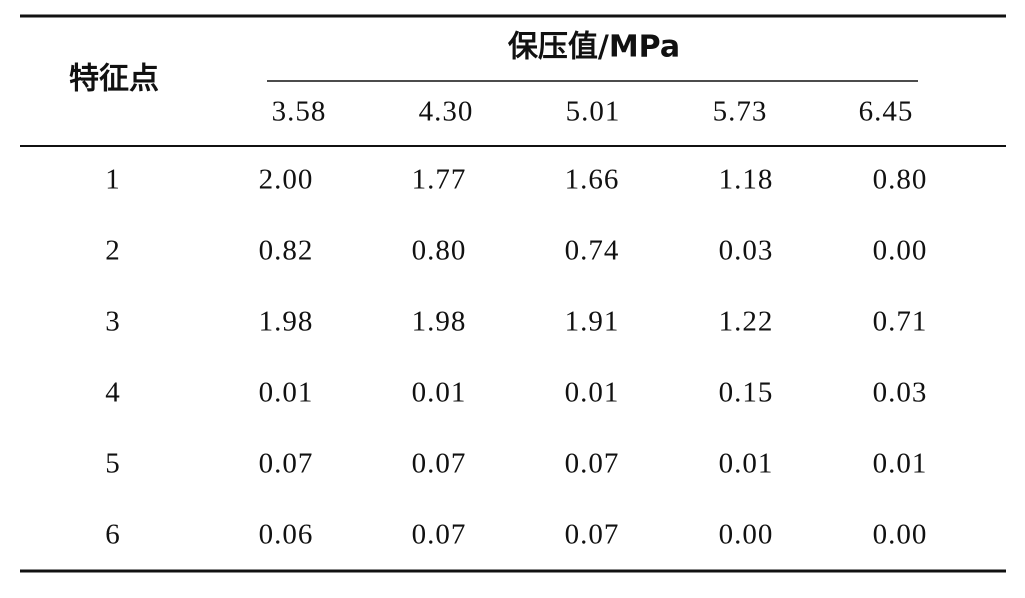  What do you see at coordinates (113, 535) in the screenshot?
I see `row-label: 6` at bounding box center [113, 535].